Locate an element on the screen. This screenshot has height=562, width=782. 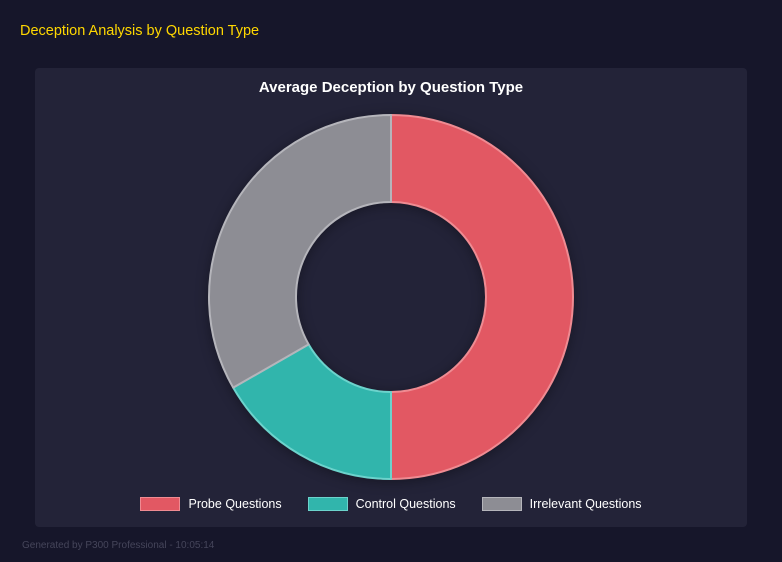
legend-swatch-probe is located at coordinates (160, 504).